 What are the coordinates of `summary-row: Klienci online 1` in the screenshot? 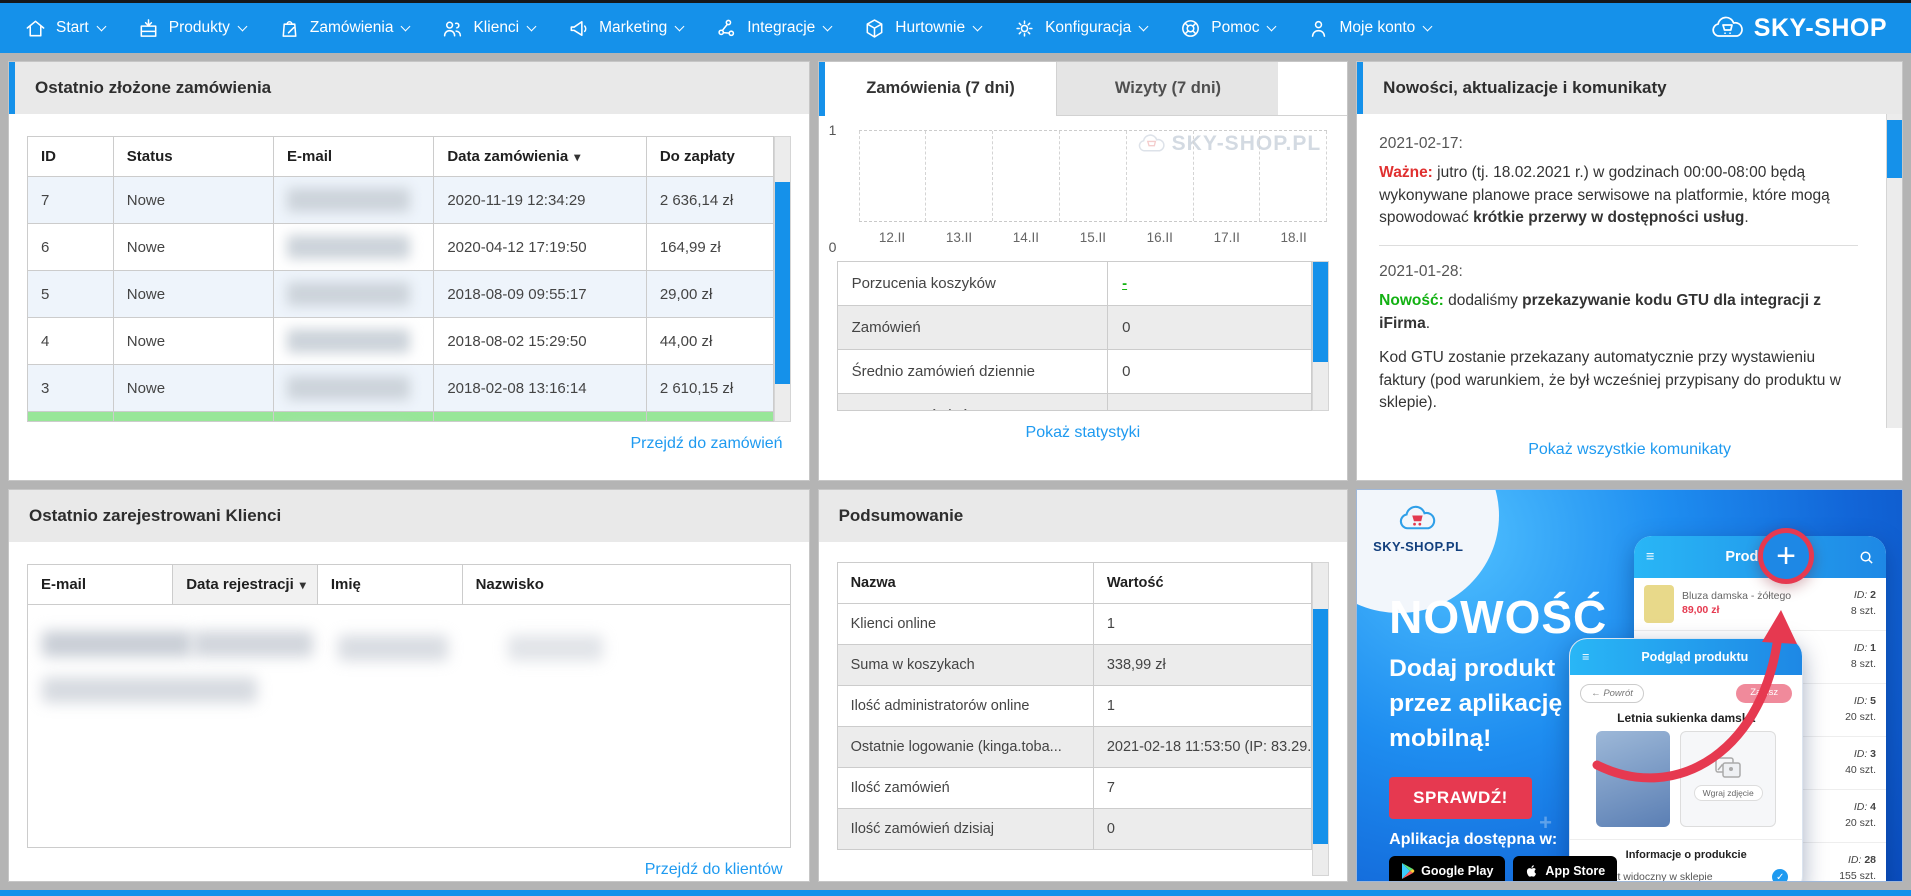 It's located at (1074, 624).